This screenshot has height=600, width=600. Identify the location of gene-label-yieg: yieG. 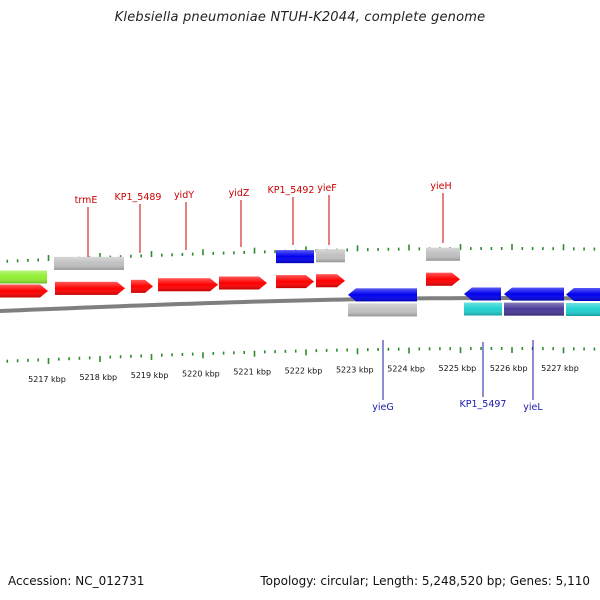
(382, 407).